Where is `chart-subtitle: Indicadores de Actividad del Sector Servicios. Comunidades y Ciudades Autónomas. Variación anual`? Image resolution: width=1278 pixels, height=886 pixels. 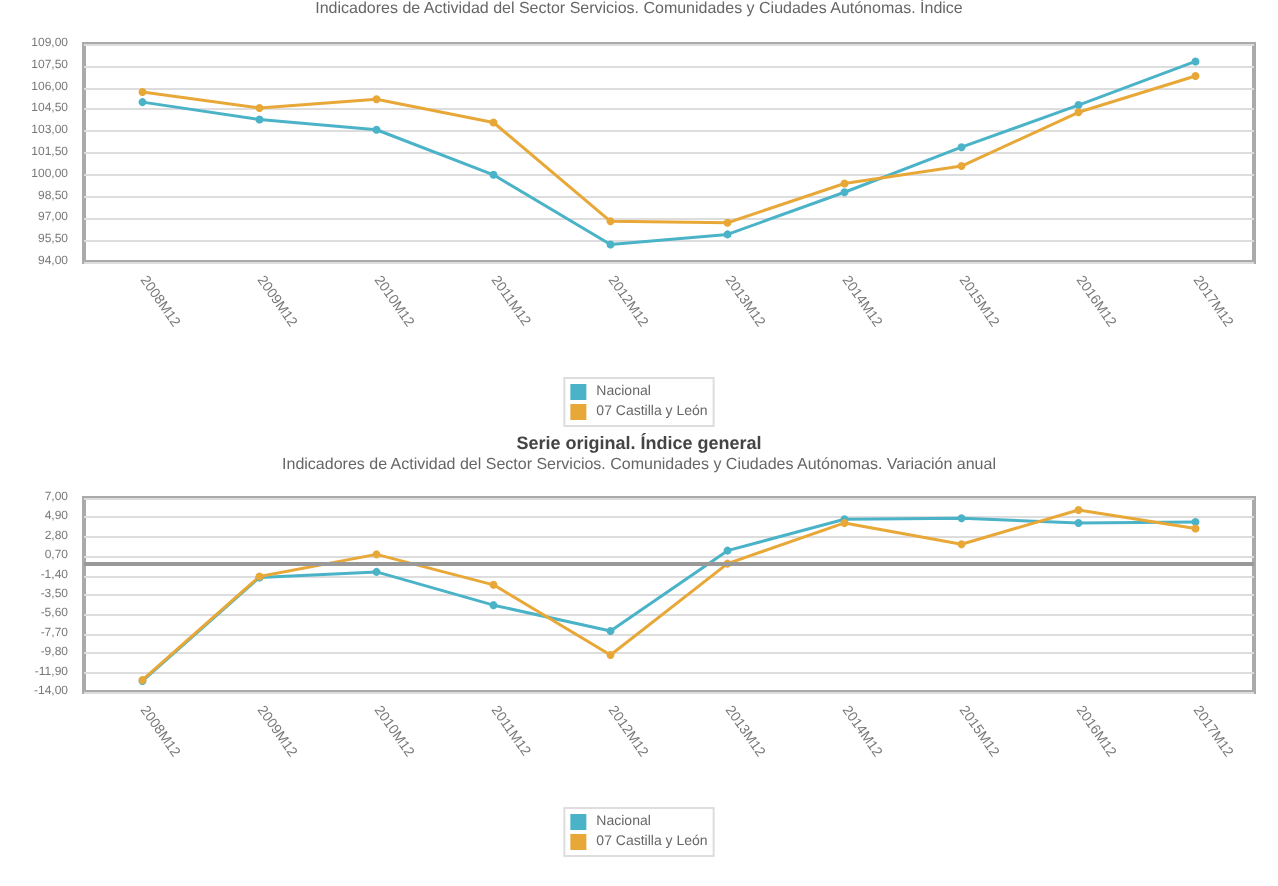 chart-subtitle: Indicadores de Actividad del Sector Servicios. Comunidades y Ciudades Autónomas. Variación anual is located at coordinates (639, 464).